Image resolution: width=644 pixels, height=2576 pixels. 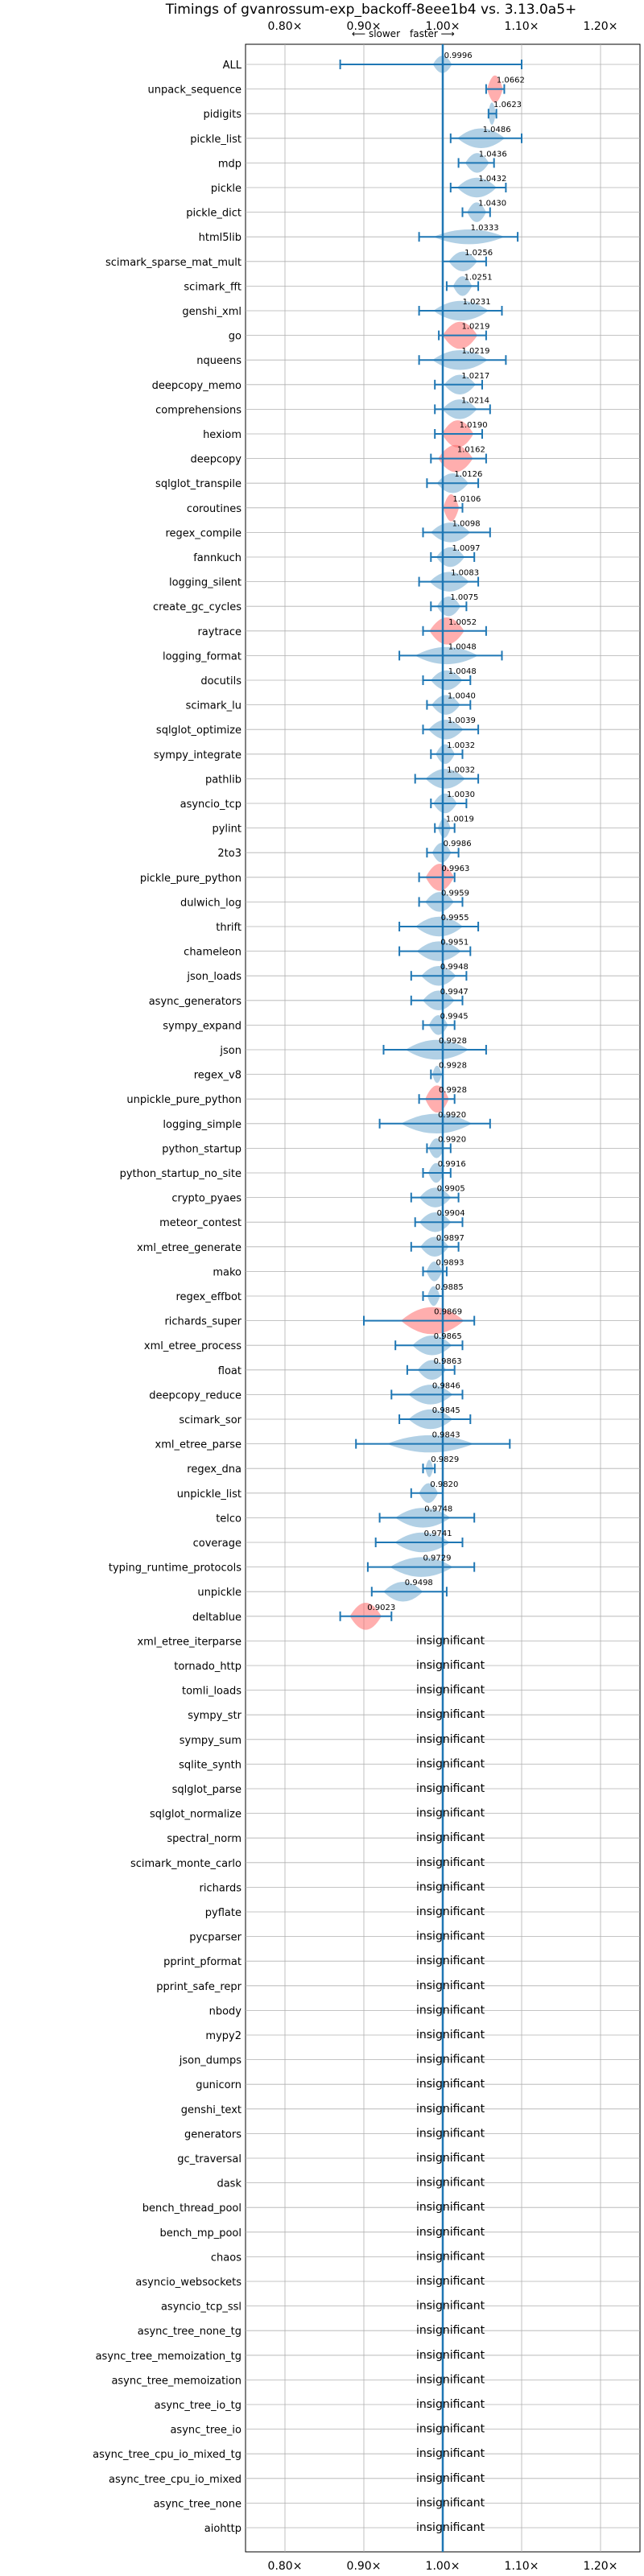 What do you see at coordinates (229, 928) in the screenshot?
I see `benchmark-label: thrift` at bounding box center [229, 928].